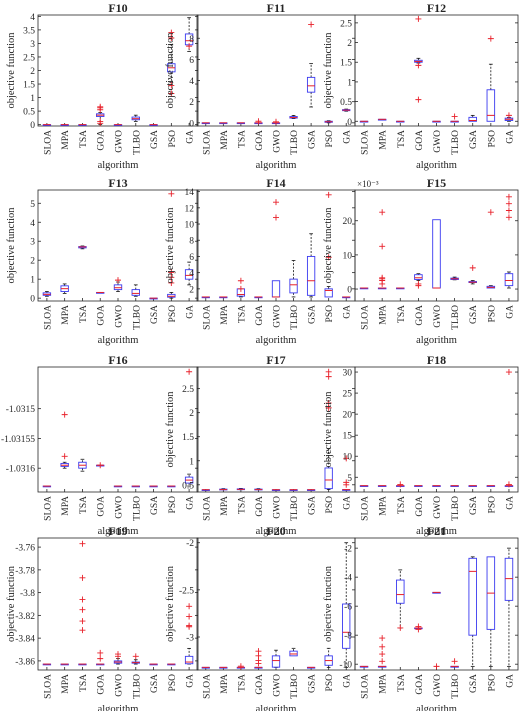  What do you see at coordinates (436, 531) in the screenshot?
I see `chart-title: F21` at bounding box center [436, 531].